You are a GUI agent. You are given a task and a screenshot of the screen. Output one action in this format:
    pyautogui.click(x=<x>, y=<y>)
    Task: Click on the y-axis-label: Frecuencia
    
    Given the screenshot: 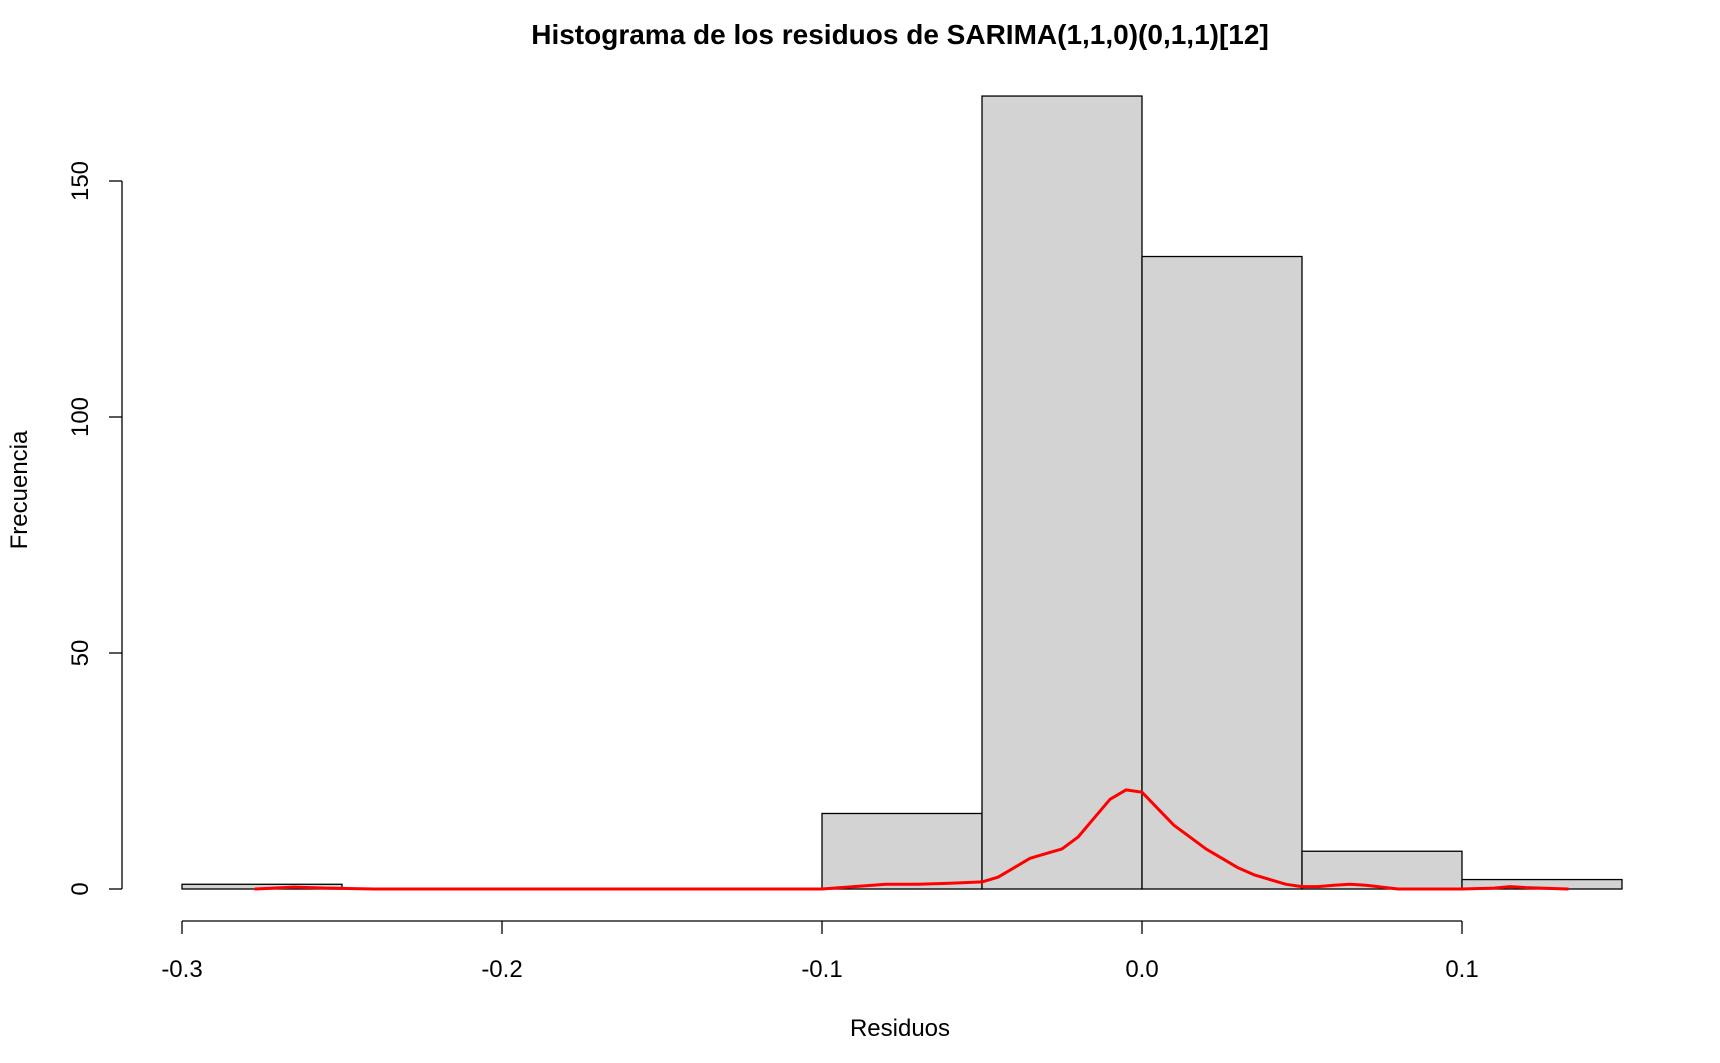 What is the action you would take?
    pyautogui.click(x=19, y=489)
    